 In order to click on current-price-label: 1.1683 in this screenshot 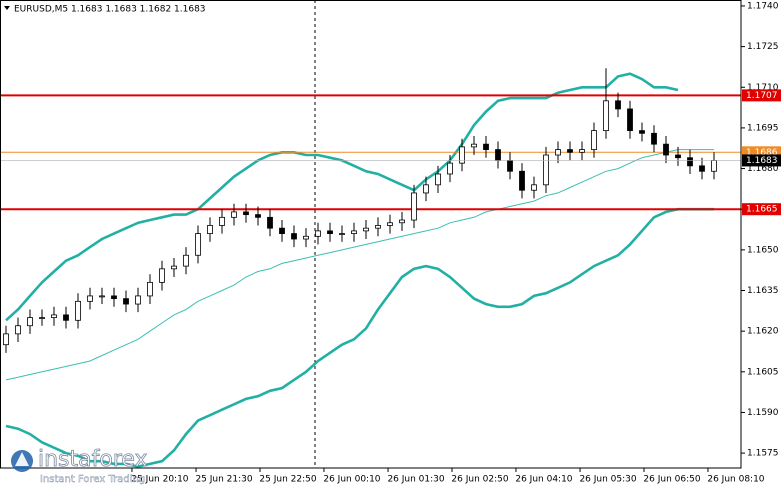, I will do `click(762, 161)`.